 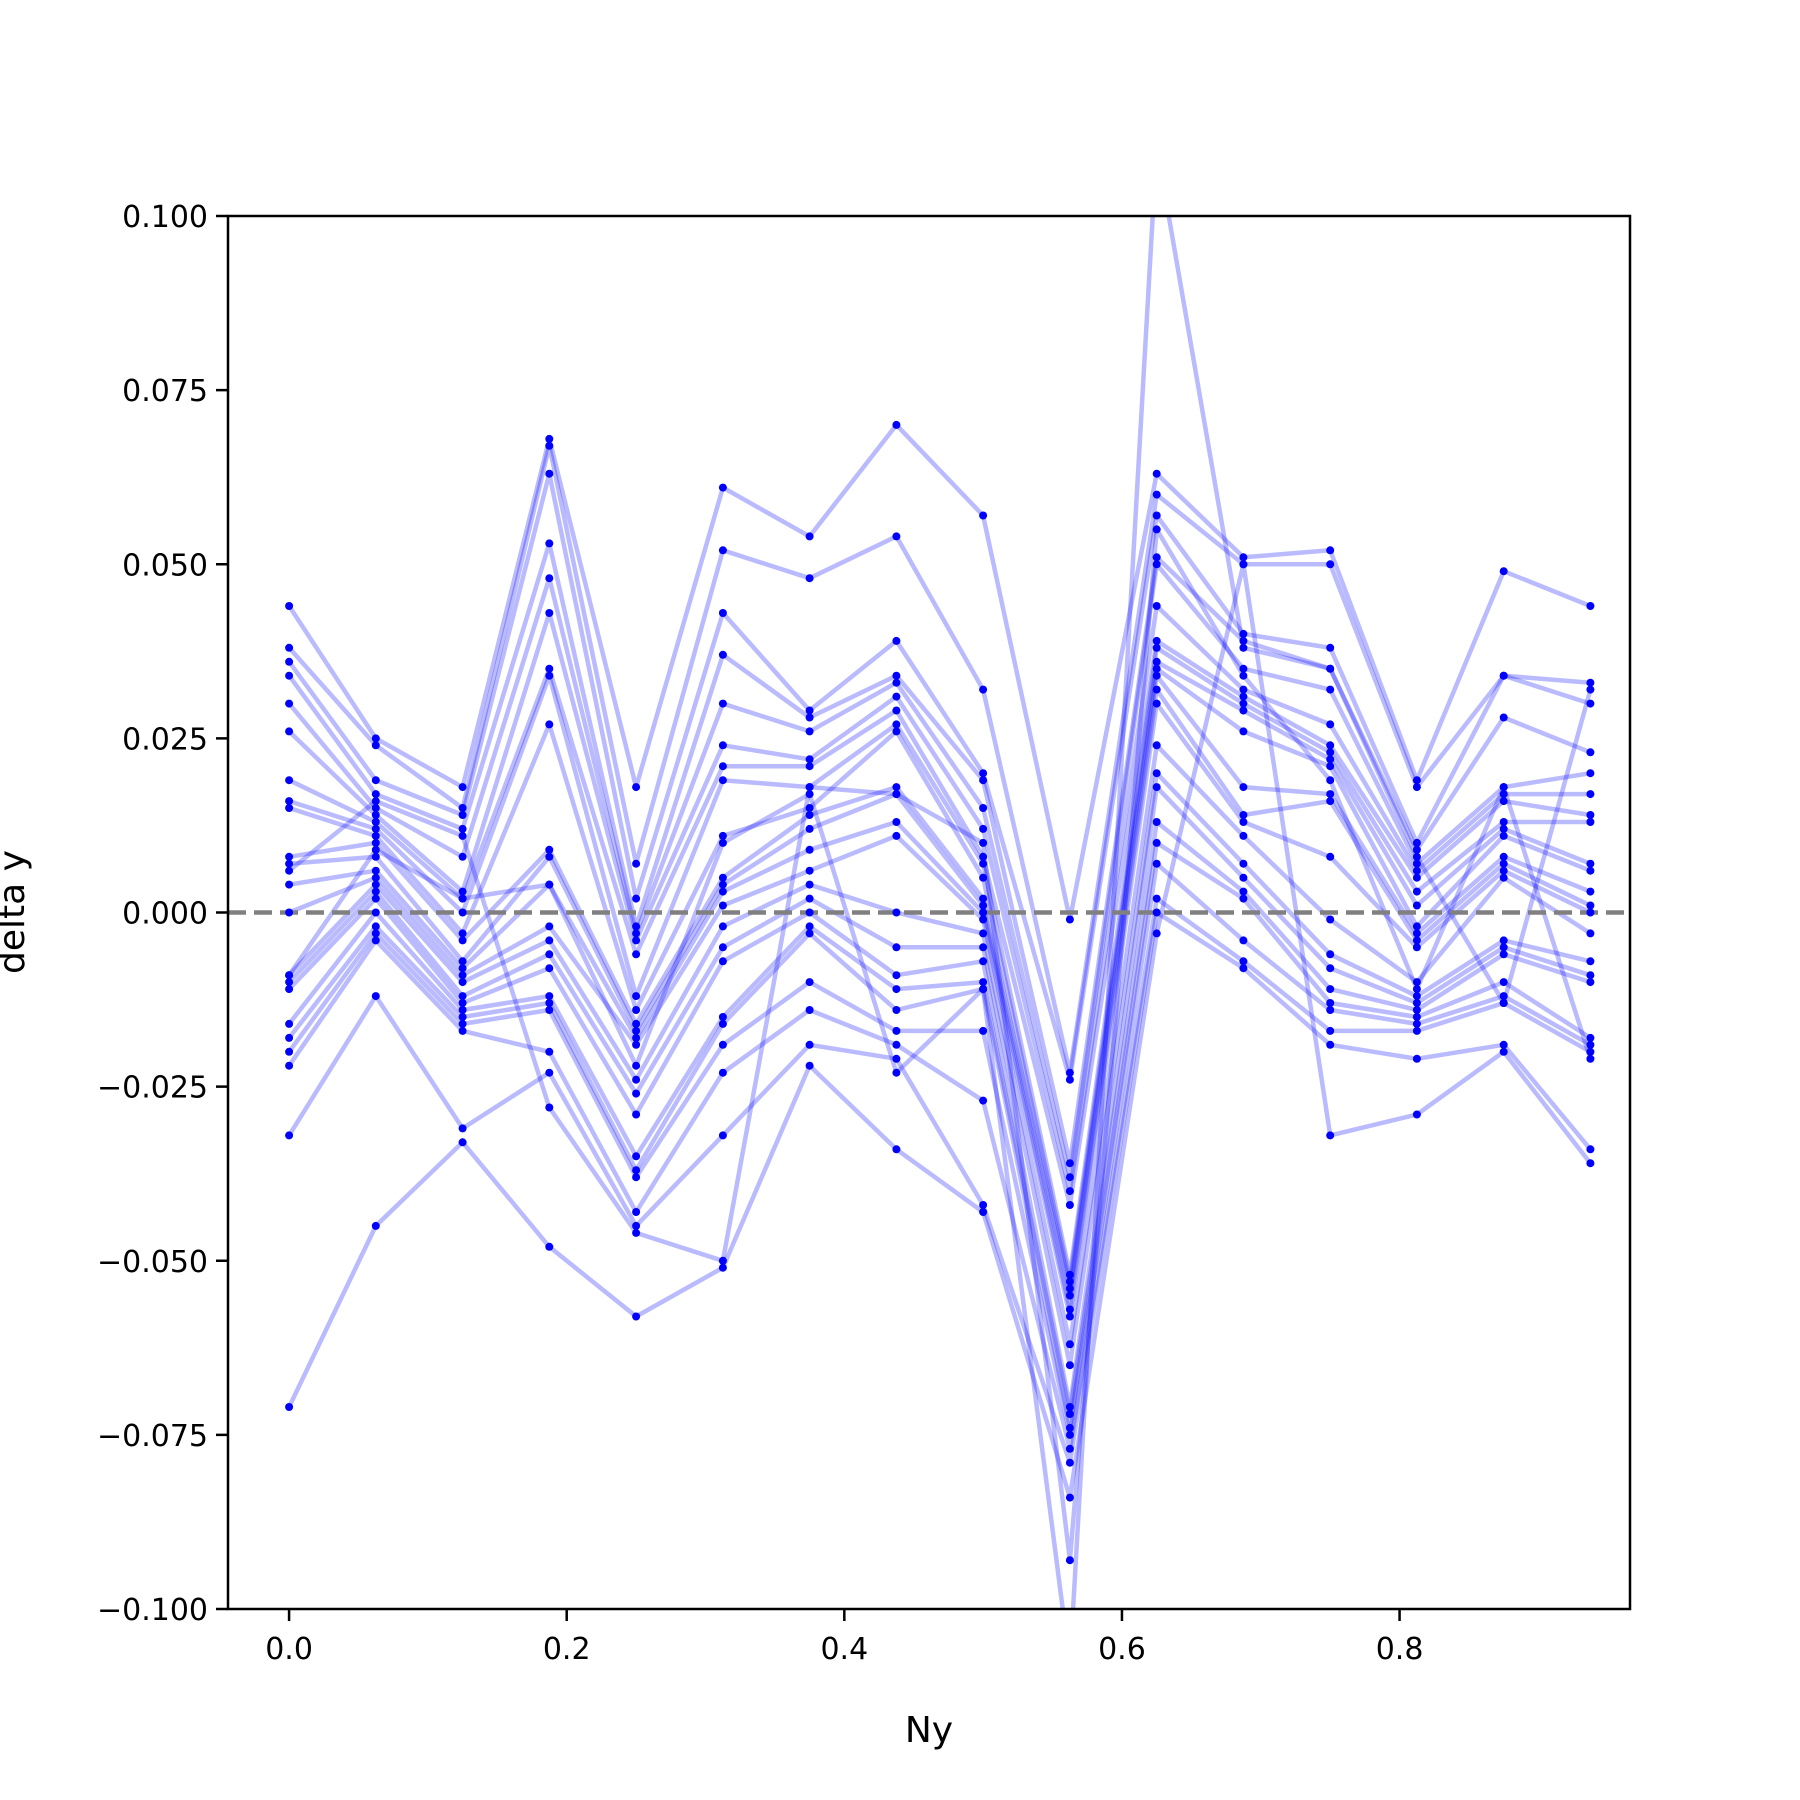 What do you see at coordinates (289, 1649) in the screenshot?
I see `x-tick-label: 0.0` at bounding box center [289, 1649].